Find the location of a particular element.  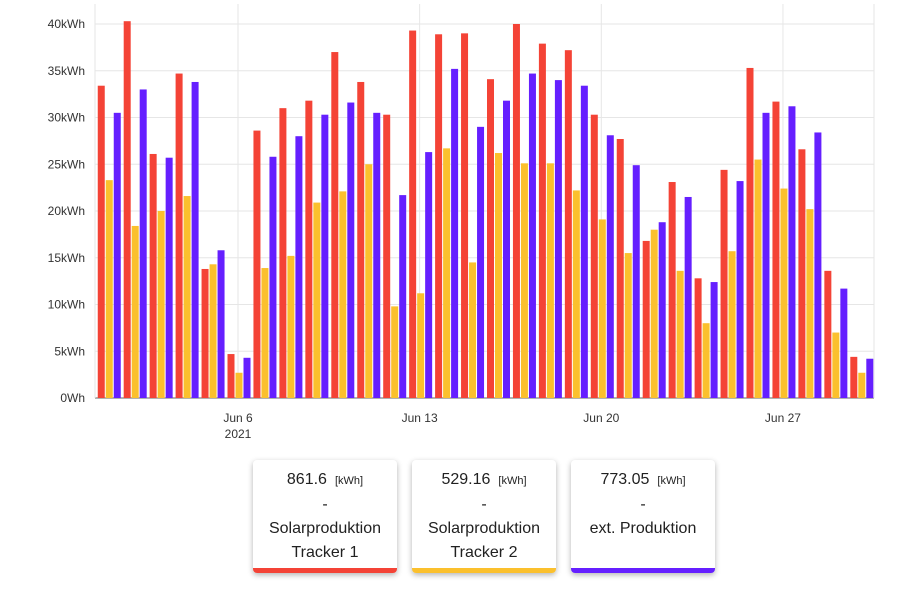

y-tick-label: 15kWh is located at coordinates (66, 258).